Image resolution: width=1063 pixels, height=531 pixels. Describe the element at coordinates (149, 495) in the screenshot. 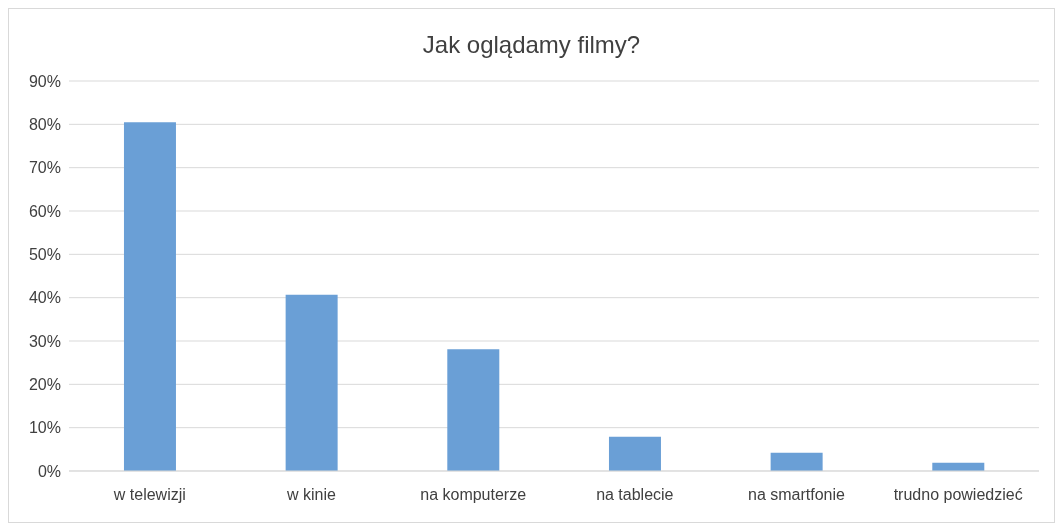

I see `x-tick-label: w telewizji` at that location.